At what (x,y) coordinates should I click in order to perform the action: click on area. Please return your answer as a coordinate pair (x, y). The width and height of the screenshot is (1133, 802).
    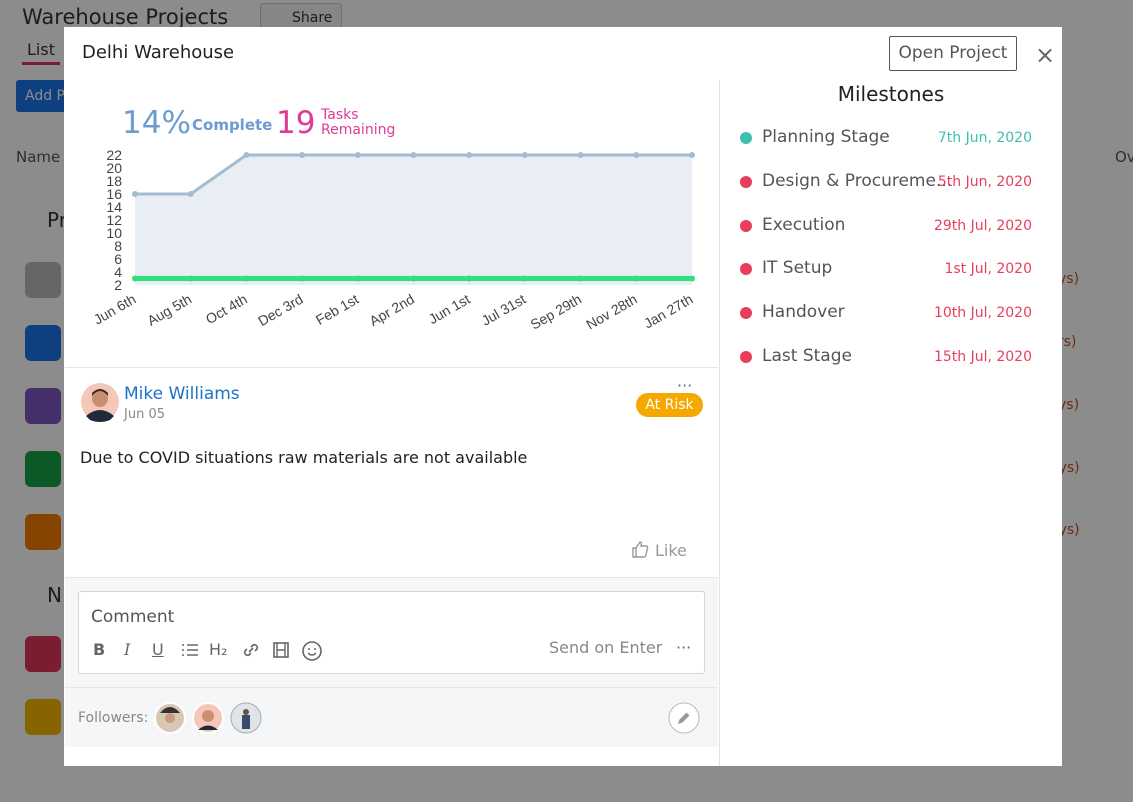
    Looking at the image, I should click on (413, 220).